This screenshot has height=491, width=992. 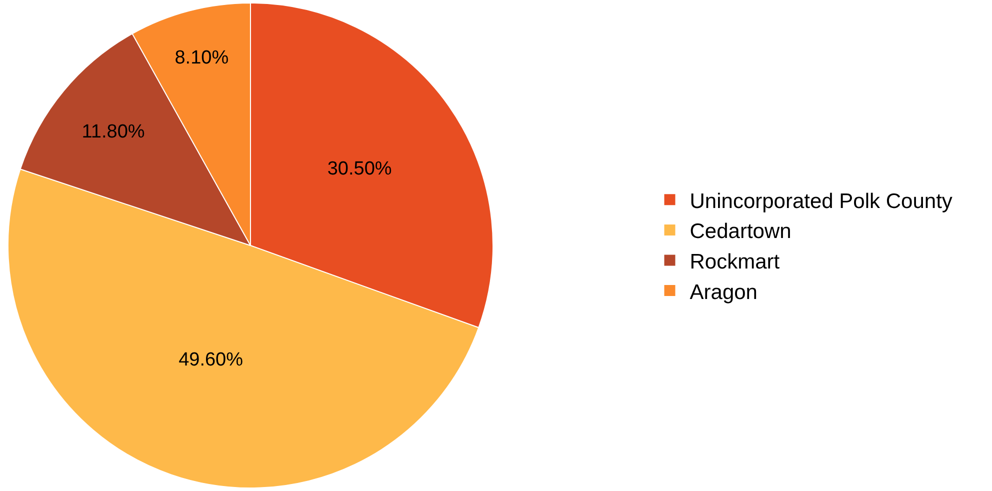 What do you see at coordinates (113, 132) in the screenshot?
I see `data-label: 11.80%` at bounding box center [113, 132].